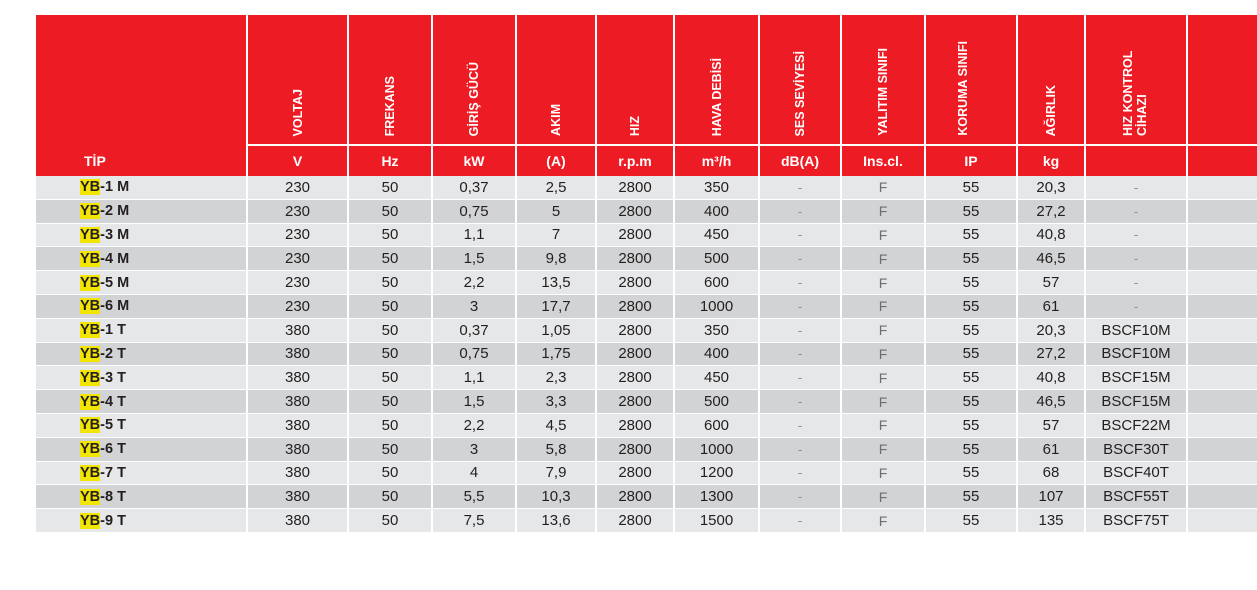 The image size is (1257, 590). Describe the element at coordinates (556, 259) in the screenshot. I see `table-cell: 9,8` at that location.